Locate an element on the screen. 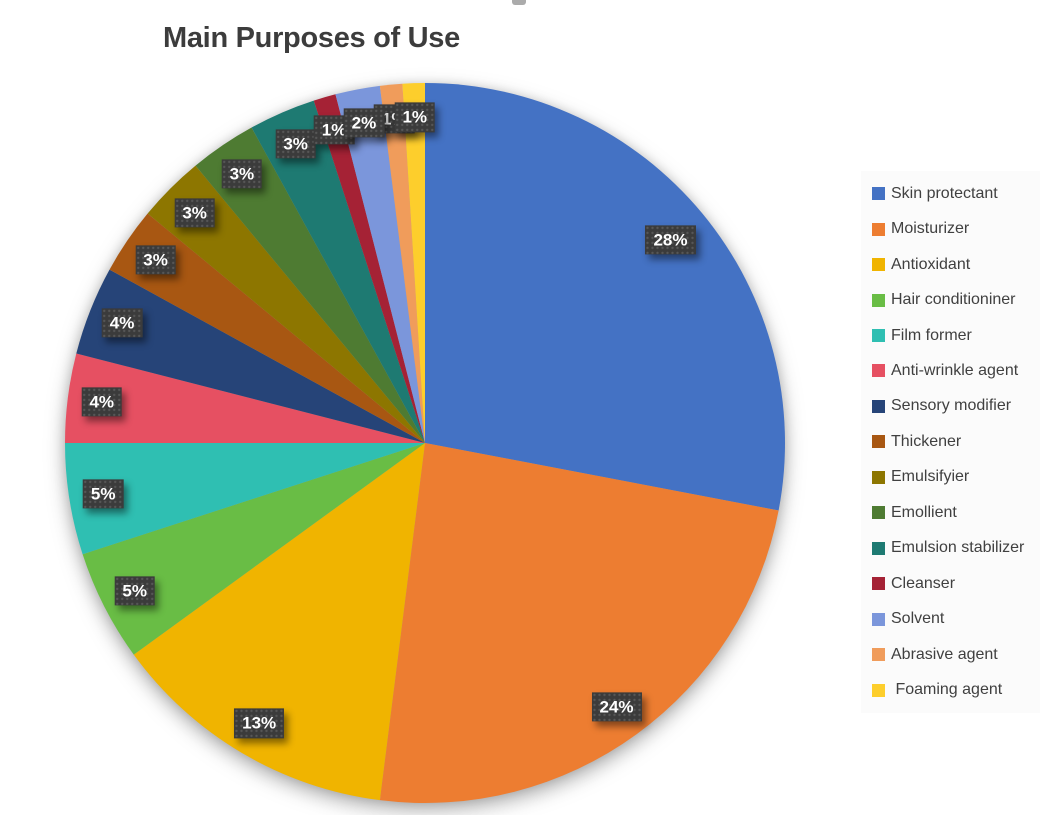 The height and width of the screenshot is (815, 1040). legend-swatch-cleanser is located at coordinates (878, 584).